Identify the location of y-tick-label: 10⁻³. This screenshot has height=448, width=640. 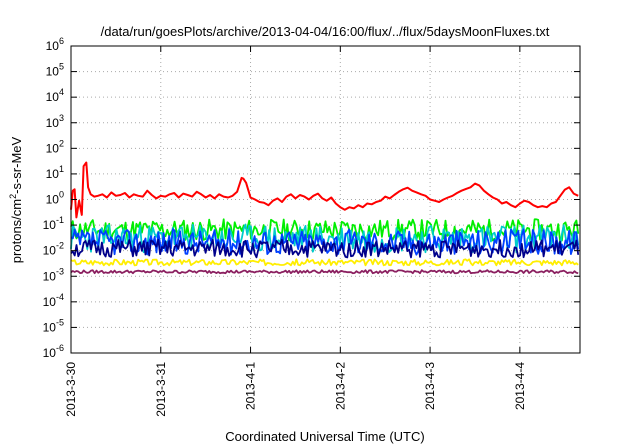
(53, 274).